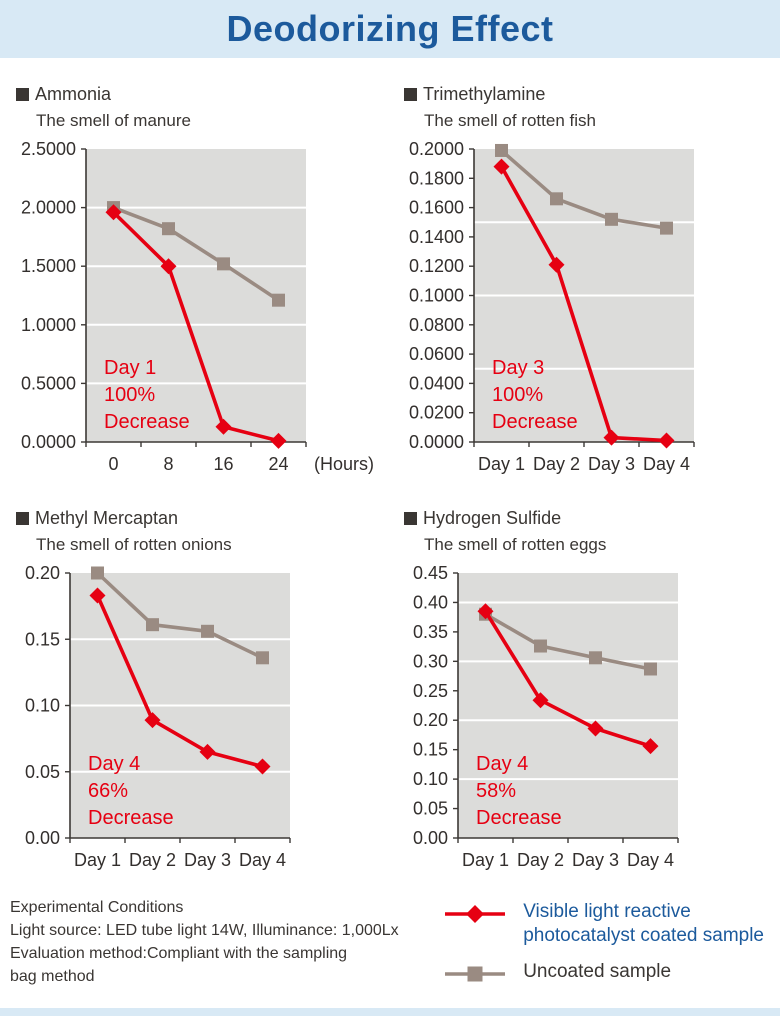 This screenshot has width=780, height=1016. Describe the element at coordinates (430, 573) in the screenshot. I see `svg-text: 0.45` at that location.